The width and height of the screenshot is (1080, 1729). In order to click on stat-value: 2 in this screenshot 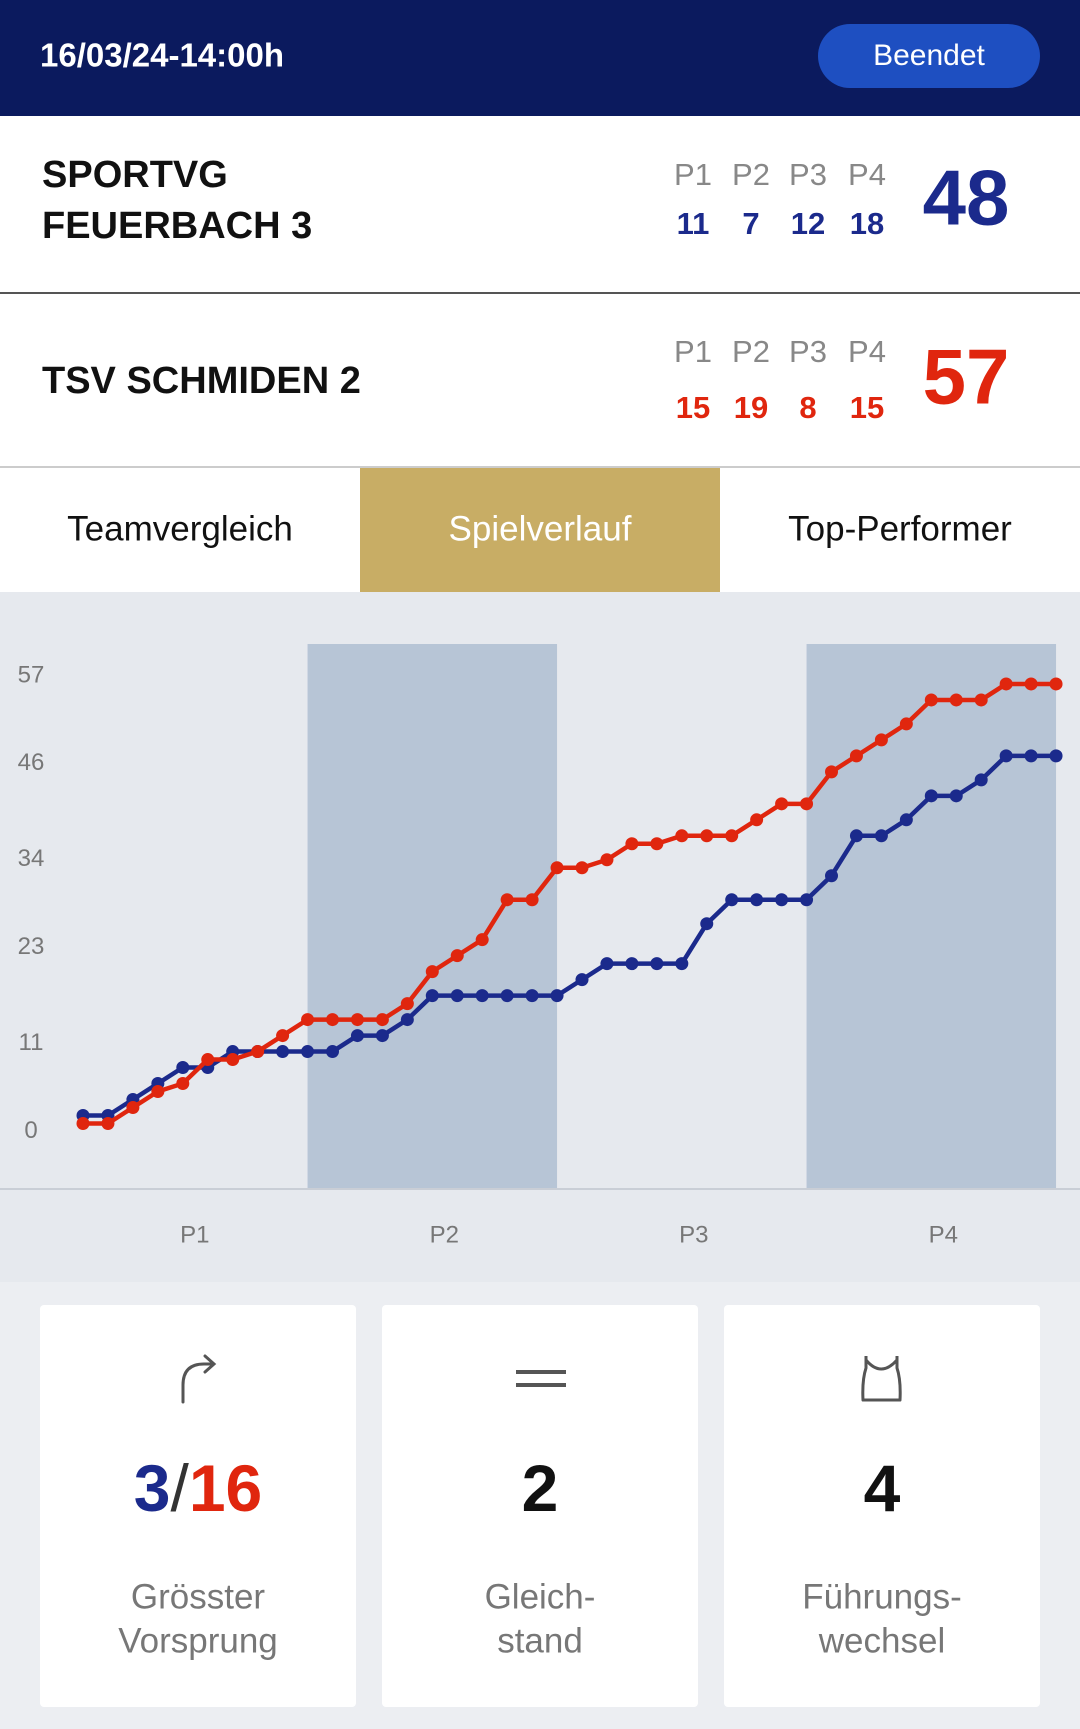, I will do `click(540, 1488)`.